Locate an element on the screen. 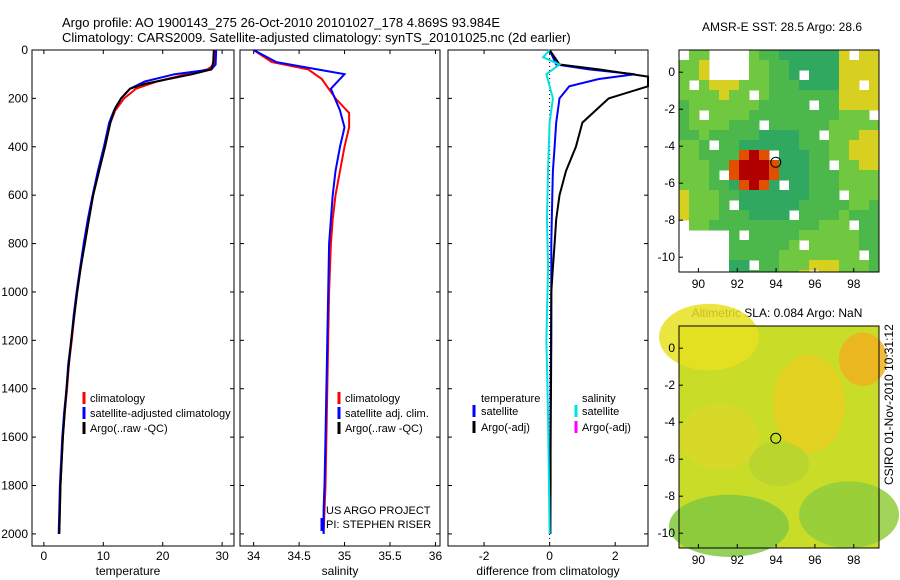  legend-label-satellite: satellite adj. clim. is located at coordinates (387, 414).